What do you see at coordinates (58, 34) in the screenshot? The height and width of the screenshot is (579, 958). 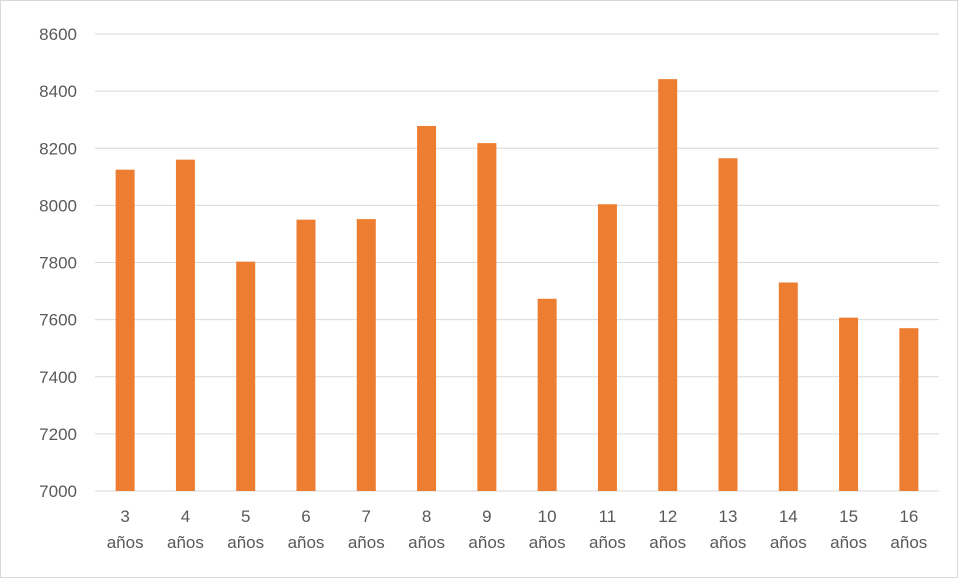 I see `y-tick-label: 8600` at bounding box center [58, 34].